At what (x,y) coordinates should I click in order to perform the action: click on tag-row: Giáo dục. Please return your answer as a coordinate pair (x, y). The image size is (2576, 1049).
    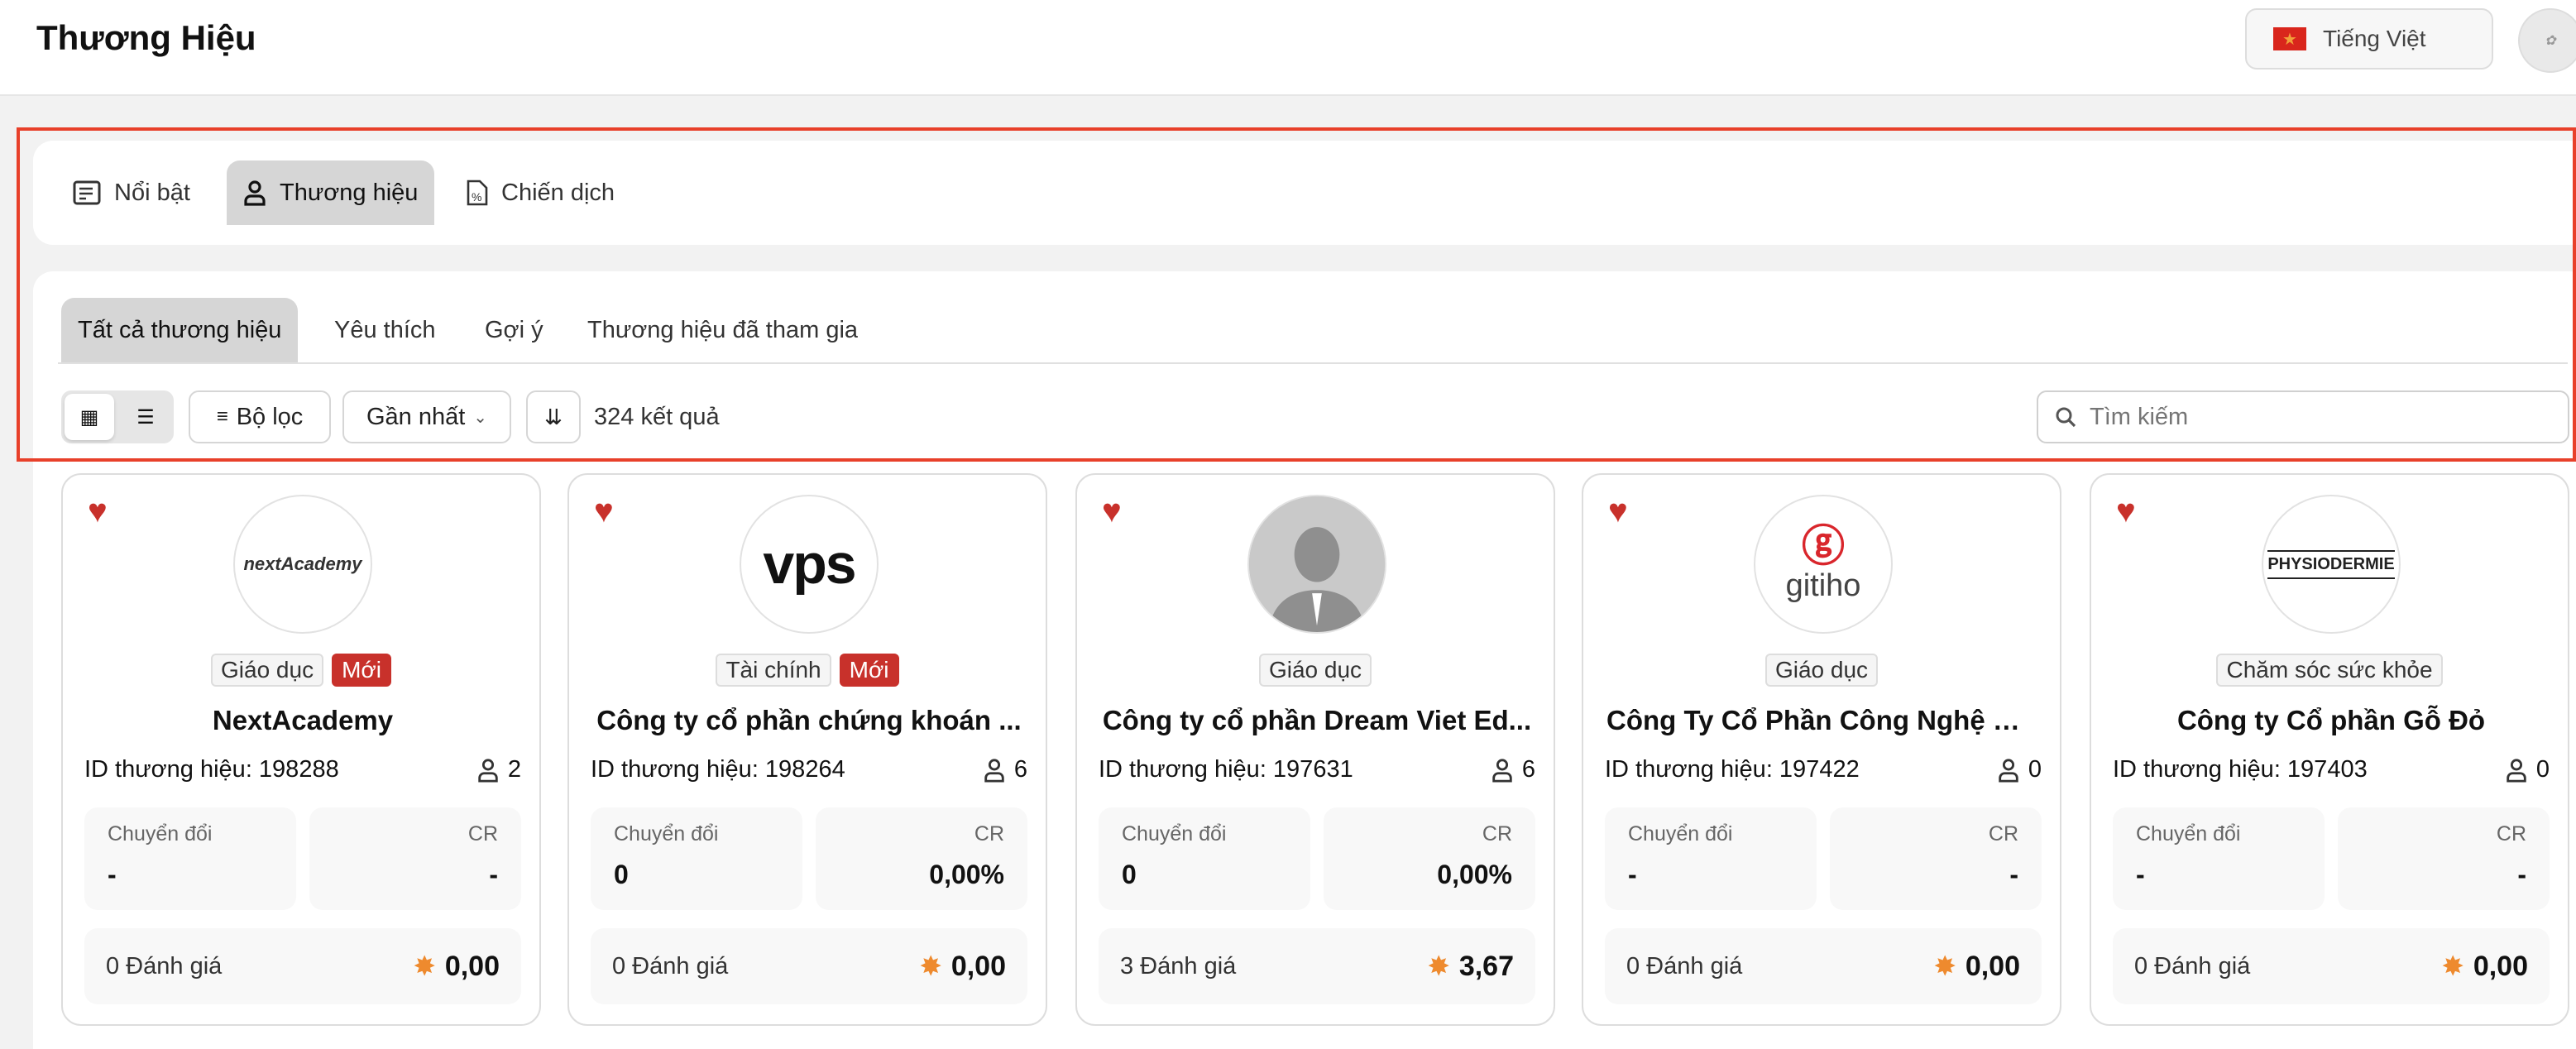
    Looking at the image, I should click on (1821, 670).